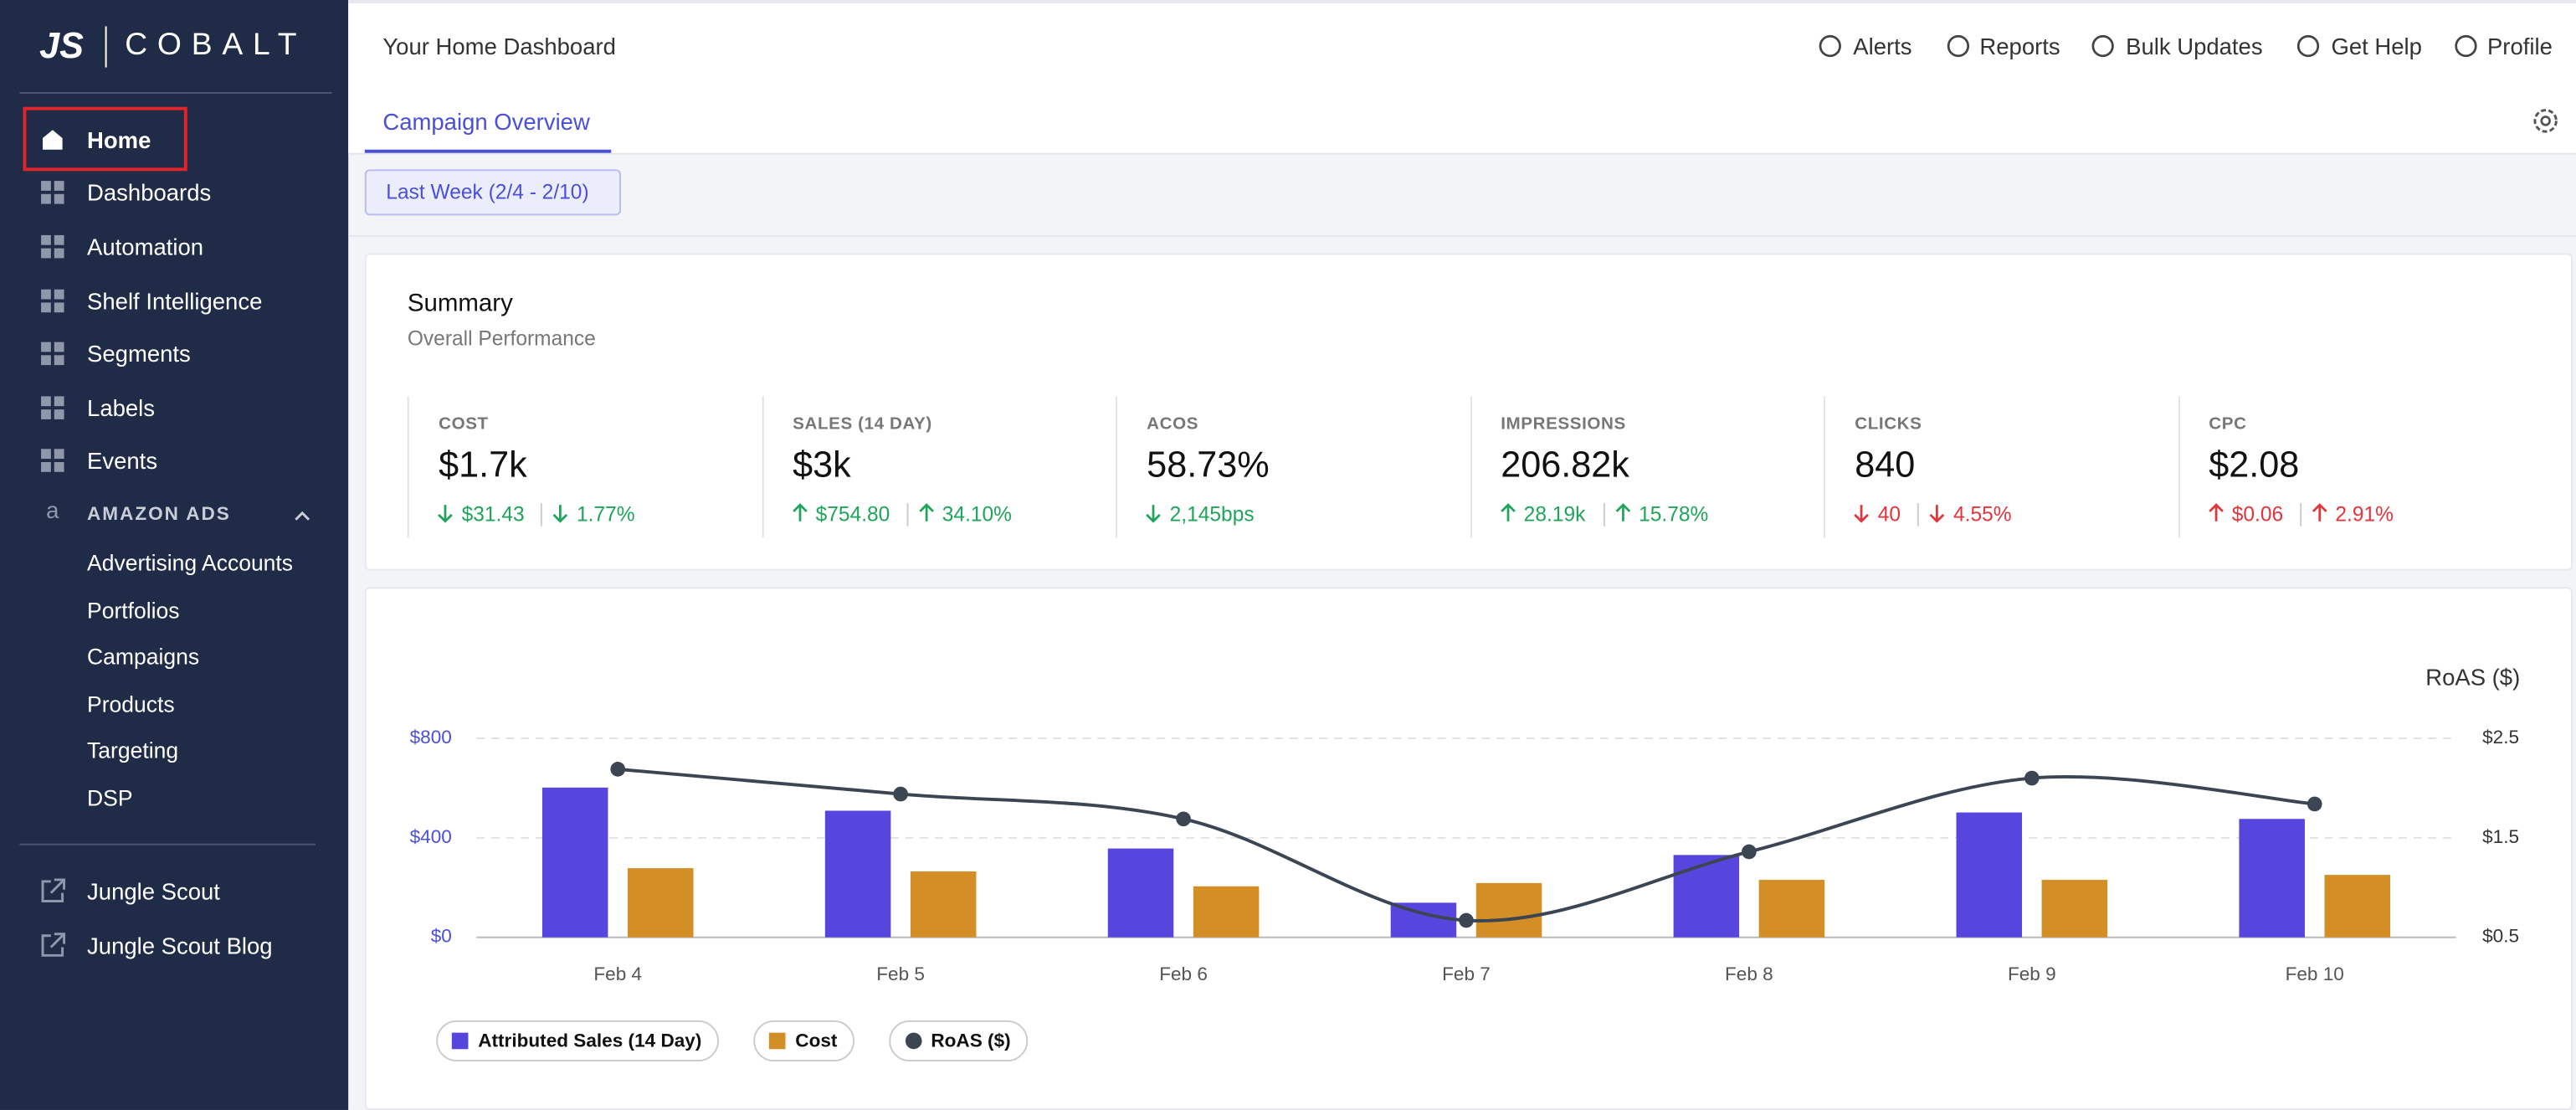  Describe the element at coordinates (499, 46) in the screenshot. I see `page-title: Your Home Dashboard` at that location.